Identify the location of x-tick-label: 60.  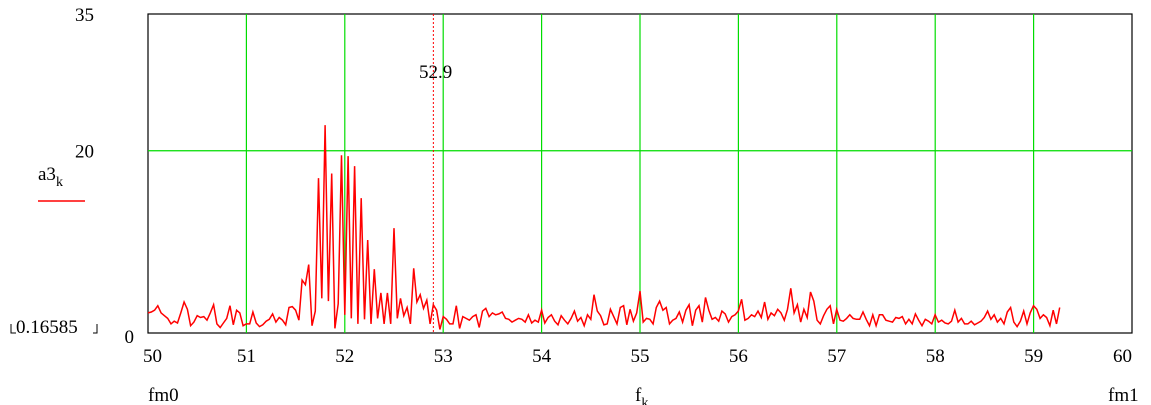
(1122, 356).